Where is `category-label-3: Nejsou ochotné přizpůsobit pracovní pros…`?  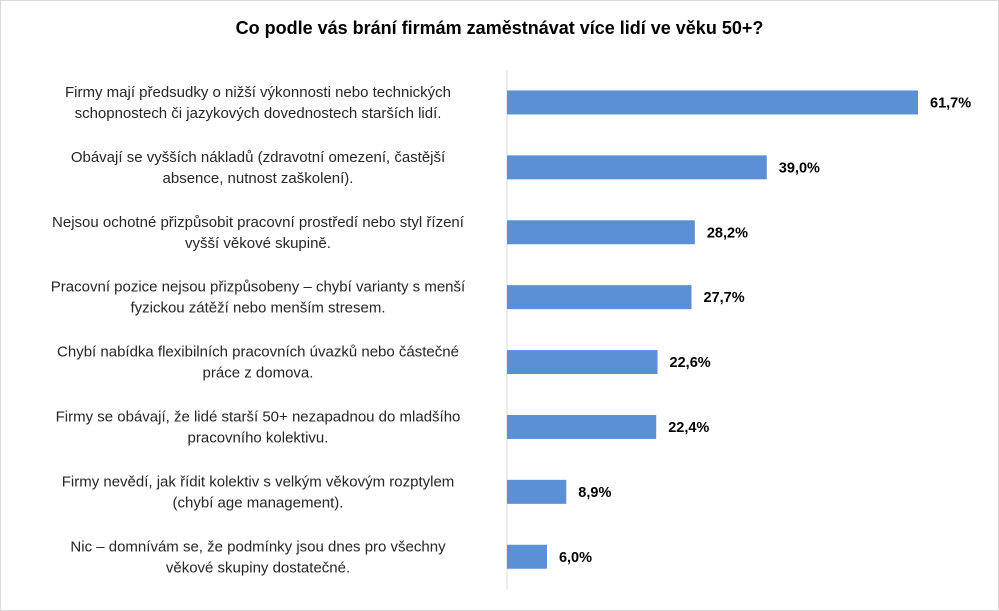
category-label-3: Nejsou ochotné přizpůsobit pracovní pros… is located at coordinates (258, 233).